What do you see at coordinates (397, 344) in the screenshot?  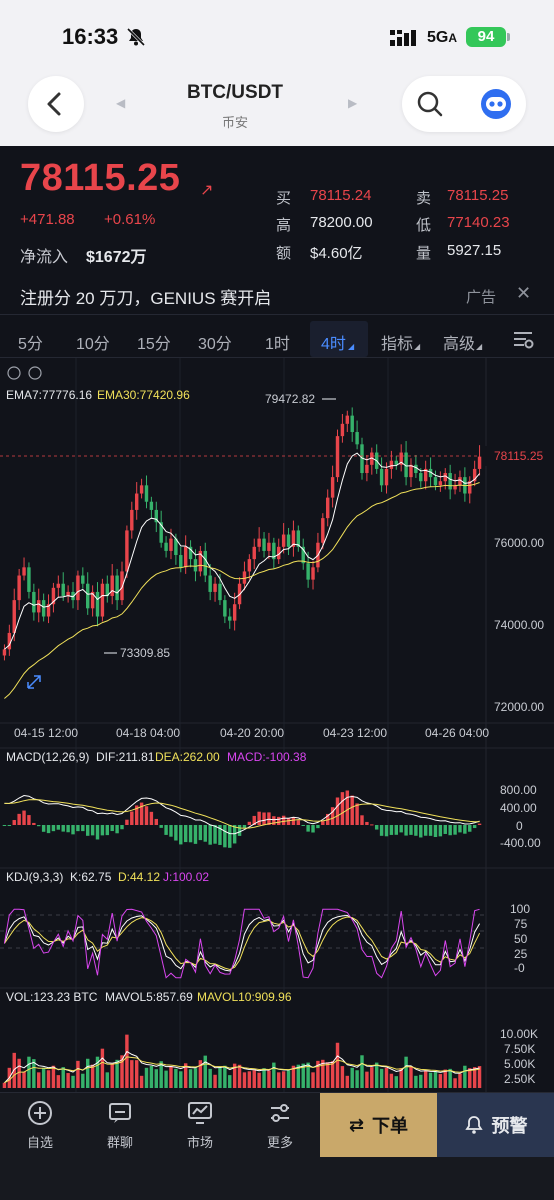 I see `tab-indicators: 指标` at bounding box center [397, 344].